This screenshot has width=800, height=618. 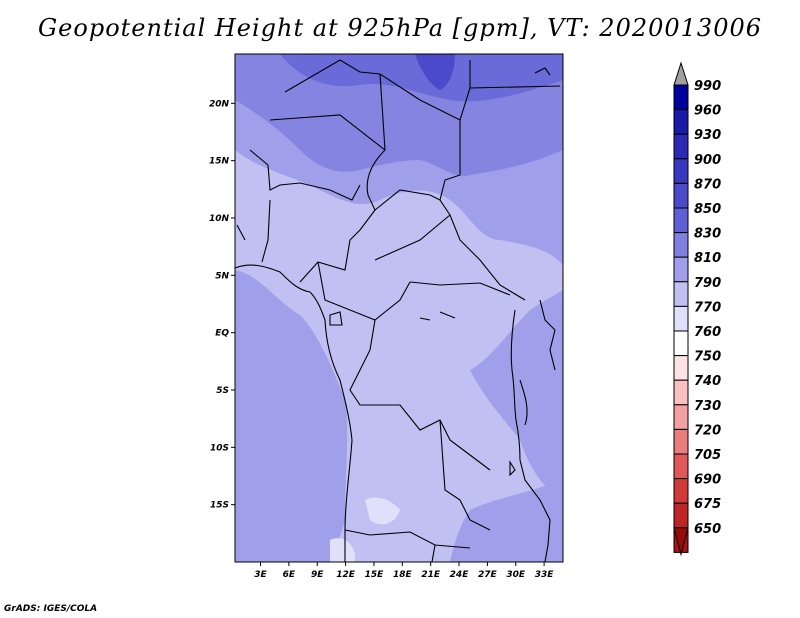 I want to click on colorbar-level-label: 705, so click(x=707, y=455).